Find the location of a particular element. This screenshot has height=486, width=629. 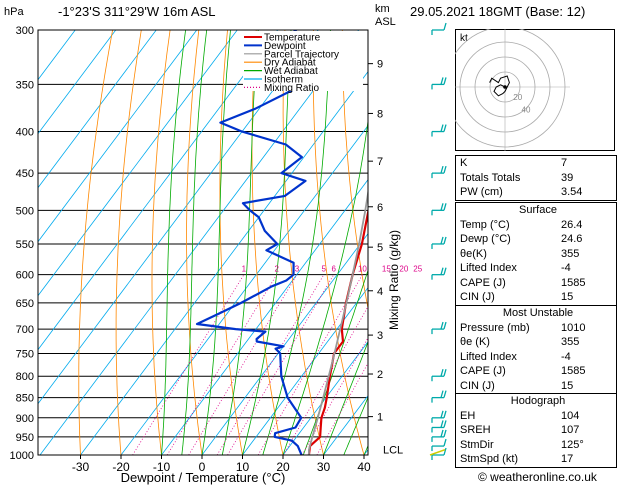

legend-entry: Parcel Trajectory is located at coordinates (301, 54).